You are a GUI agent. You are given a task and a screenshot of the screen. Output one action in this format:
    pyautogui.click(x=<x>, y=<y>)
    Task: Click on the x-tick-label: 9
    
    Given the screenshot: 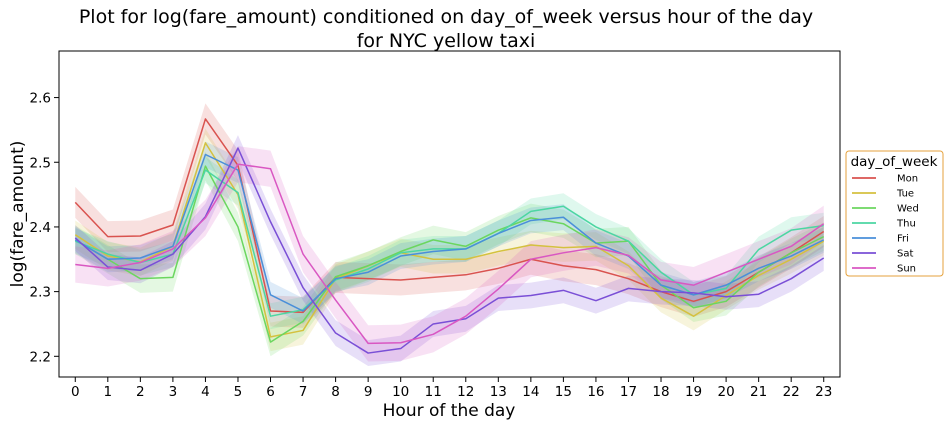 What is the action you would take?
    pyautogui.click(x=368, y=392)
    